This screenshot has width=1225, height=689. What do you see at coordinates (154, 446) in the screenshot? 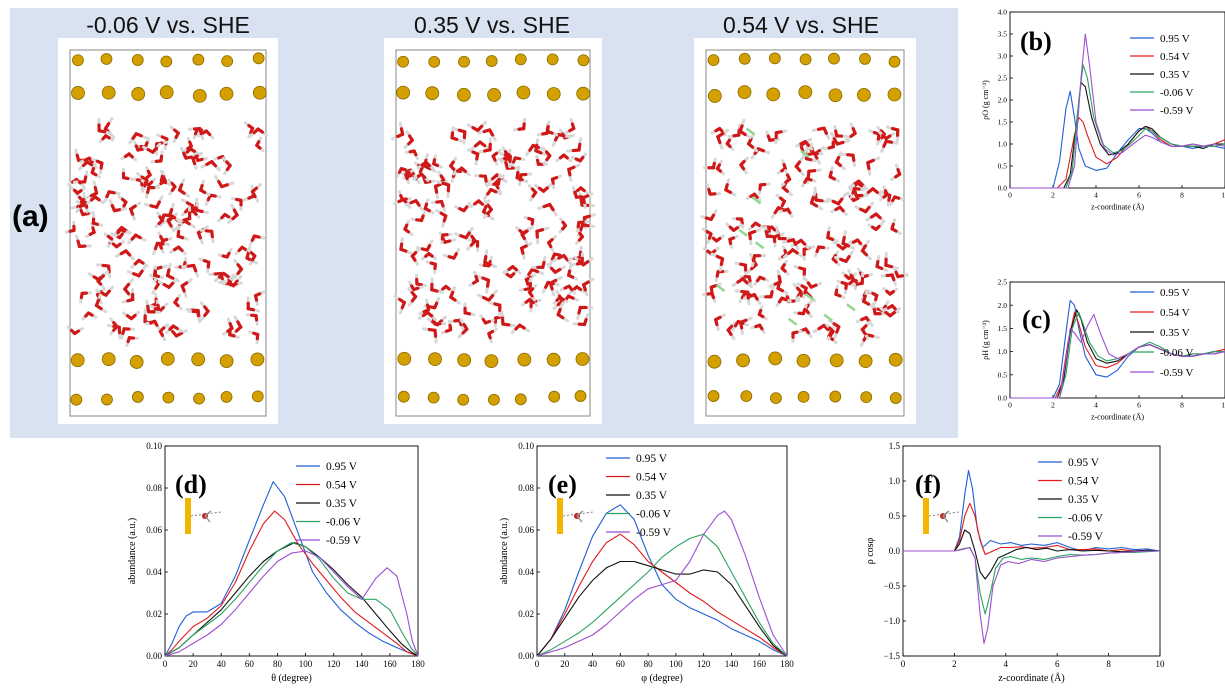
I see `y-tick-label: 0.10` at bounding box center [154, 446].